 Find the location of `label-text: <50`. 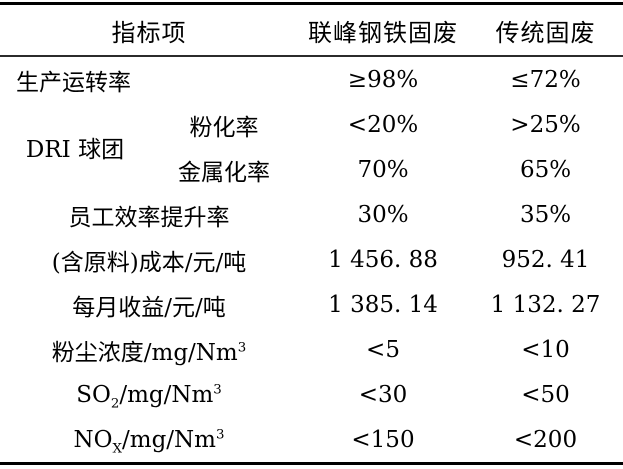

label-text: <50 is located at coordinates (545, 394).